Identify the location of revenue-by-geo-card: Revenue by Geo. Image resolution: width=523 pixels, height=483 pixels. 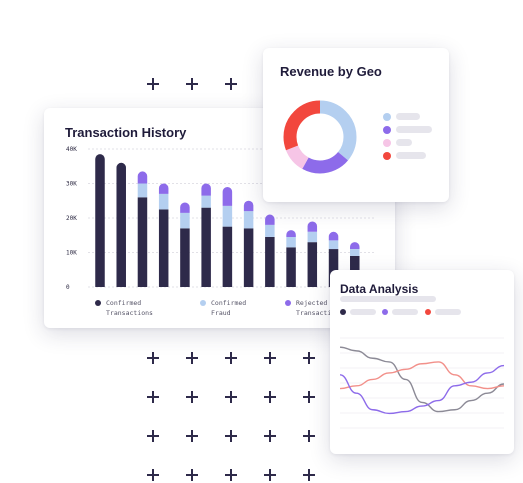
(356, 125).